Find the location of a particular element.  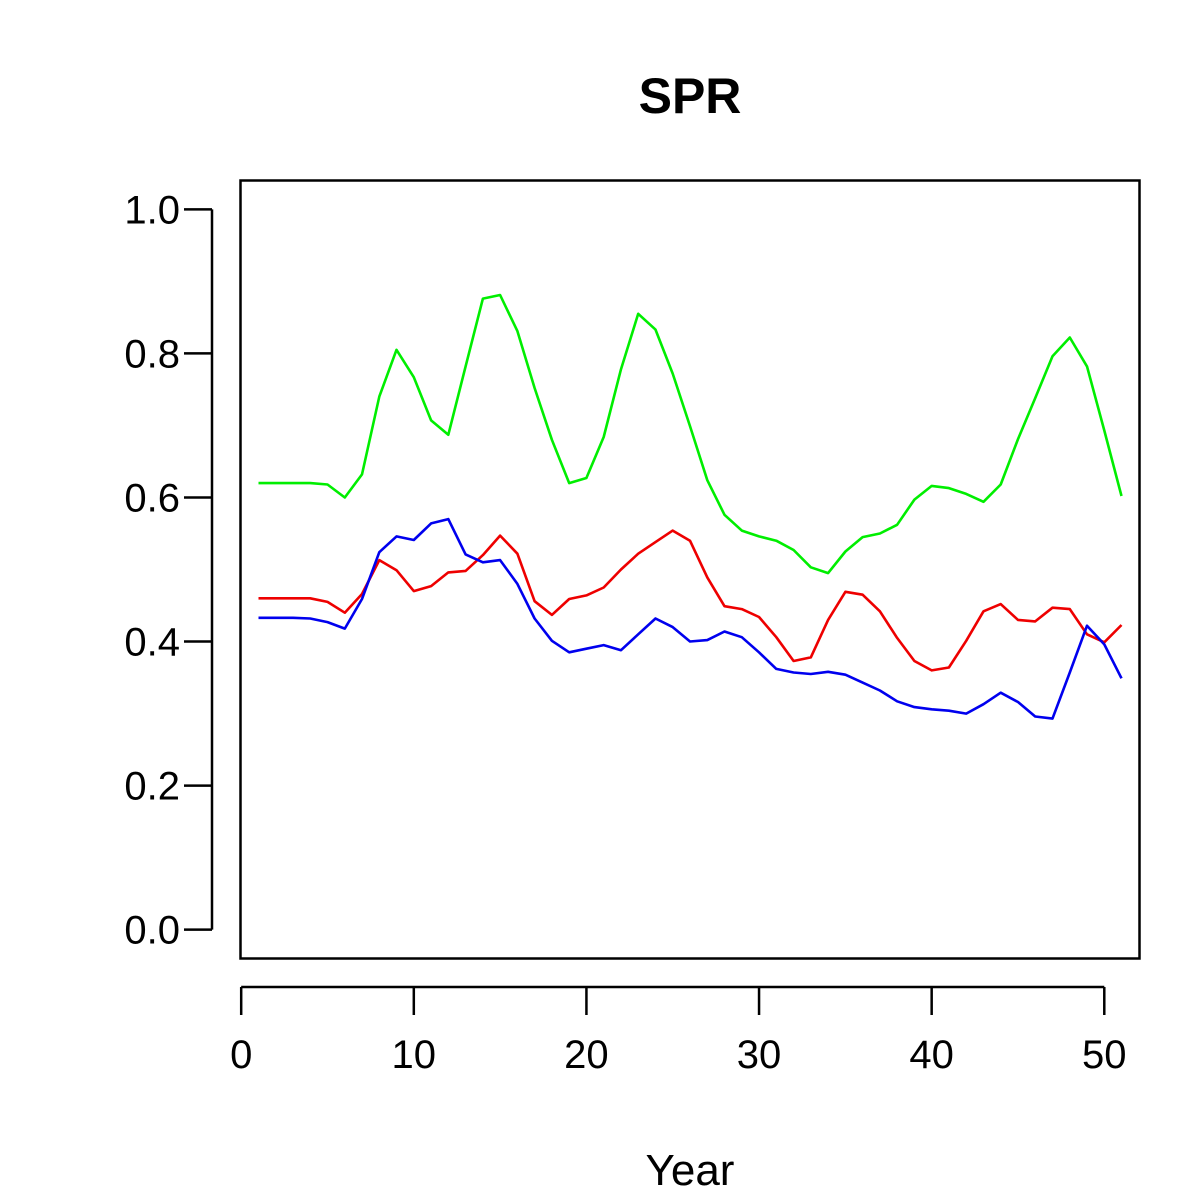

x-tick-label: 40 is located at coordinates (931, 1055).